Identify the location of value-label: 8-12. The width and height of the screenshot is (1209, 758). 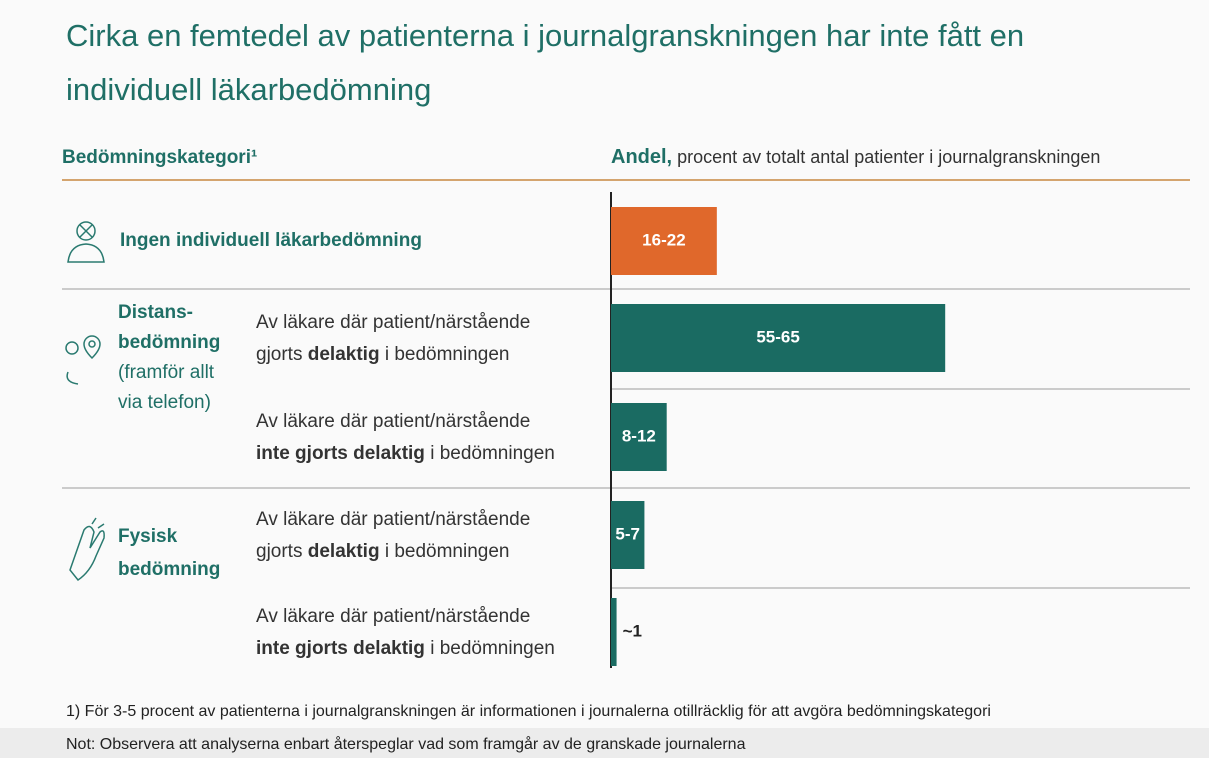
(639, 435).